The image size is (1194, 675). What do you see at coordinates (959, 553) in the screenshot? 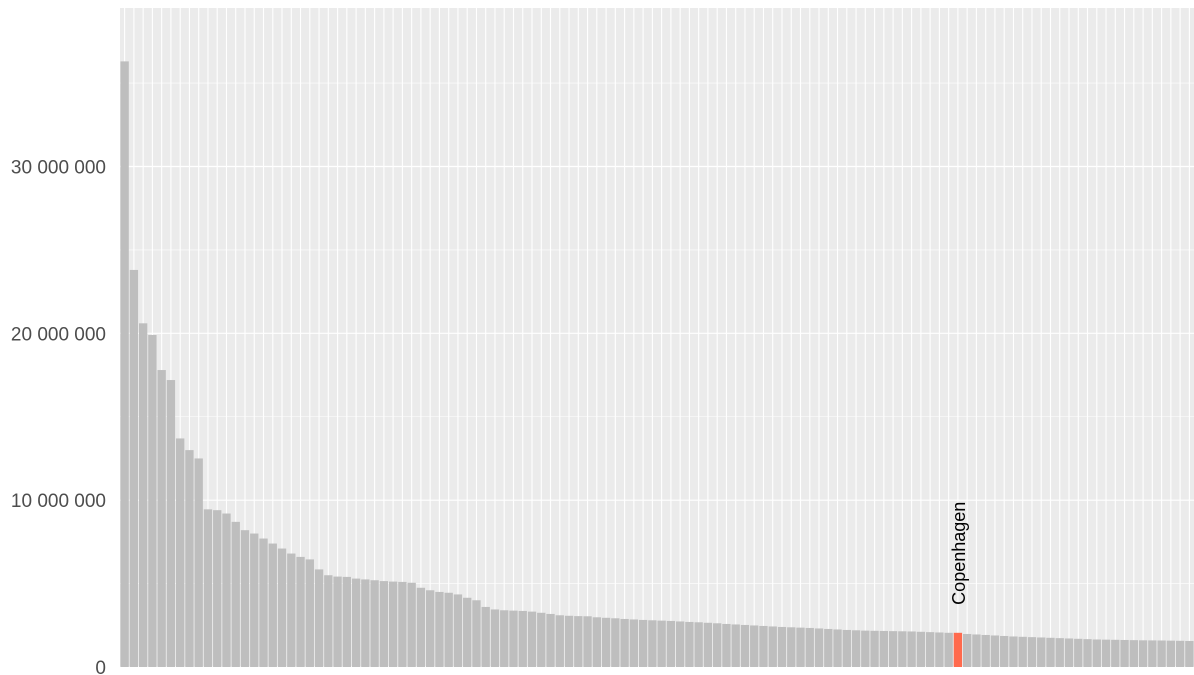
I see `highlight-annotation: Copenhagen` at bounding box center [959, 553].